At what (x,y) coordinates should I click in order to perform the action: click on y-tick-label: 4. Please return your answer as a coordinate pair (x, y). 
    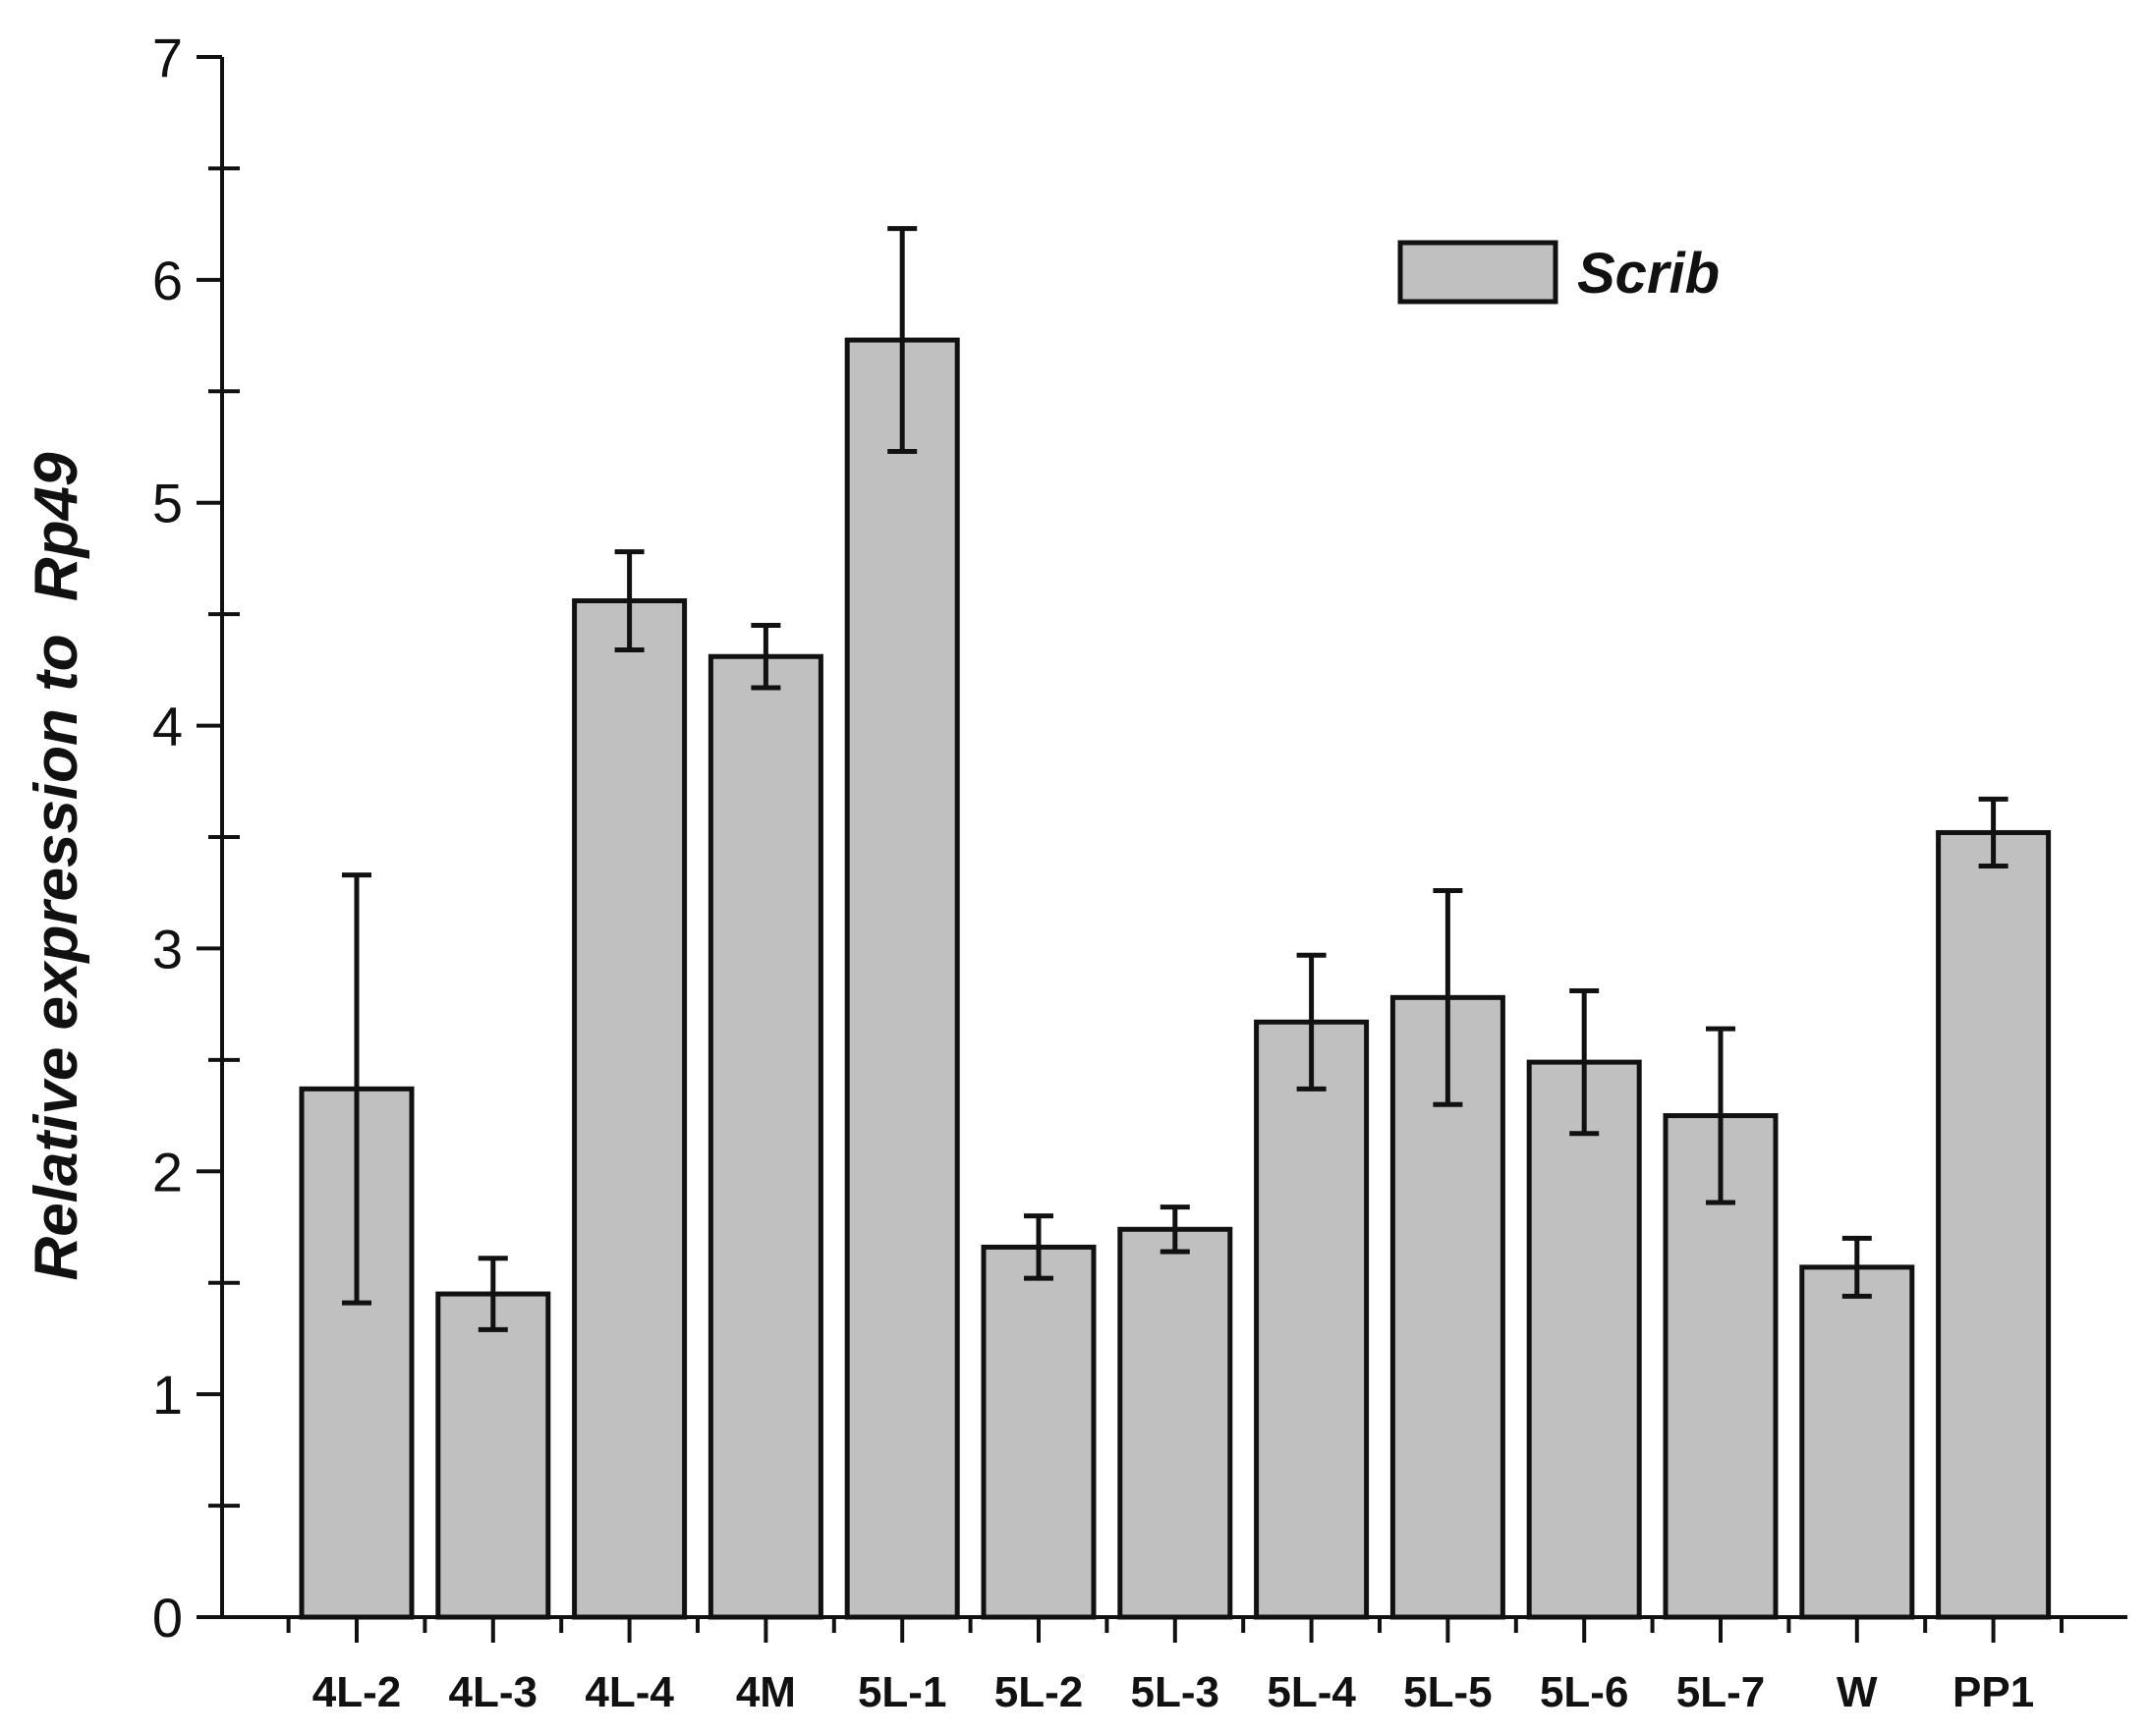
    Looking at the image, I should click on (167, 726).